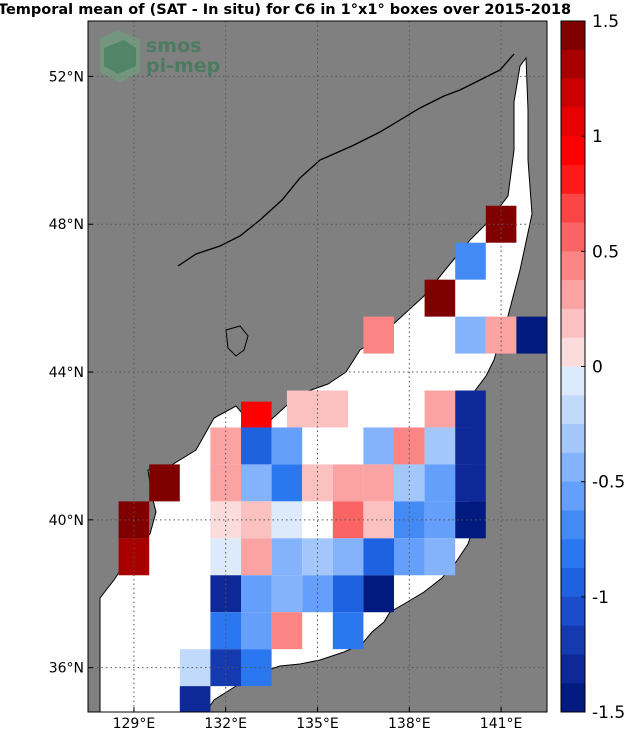 The width and height of the screenshot is (637, 733). I want to click on x-tick-label: 129°E, so click(134, 724).